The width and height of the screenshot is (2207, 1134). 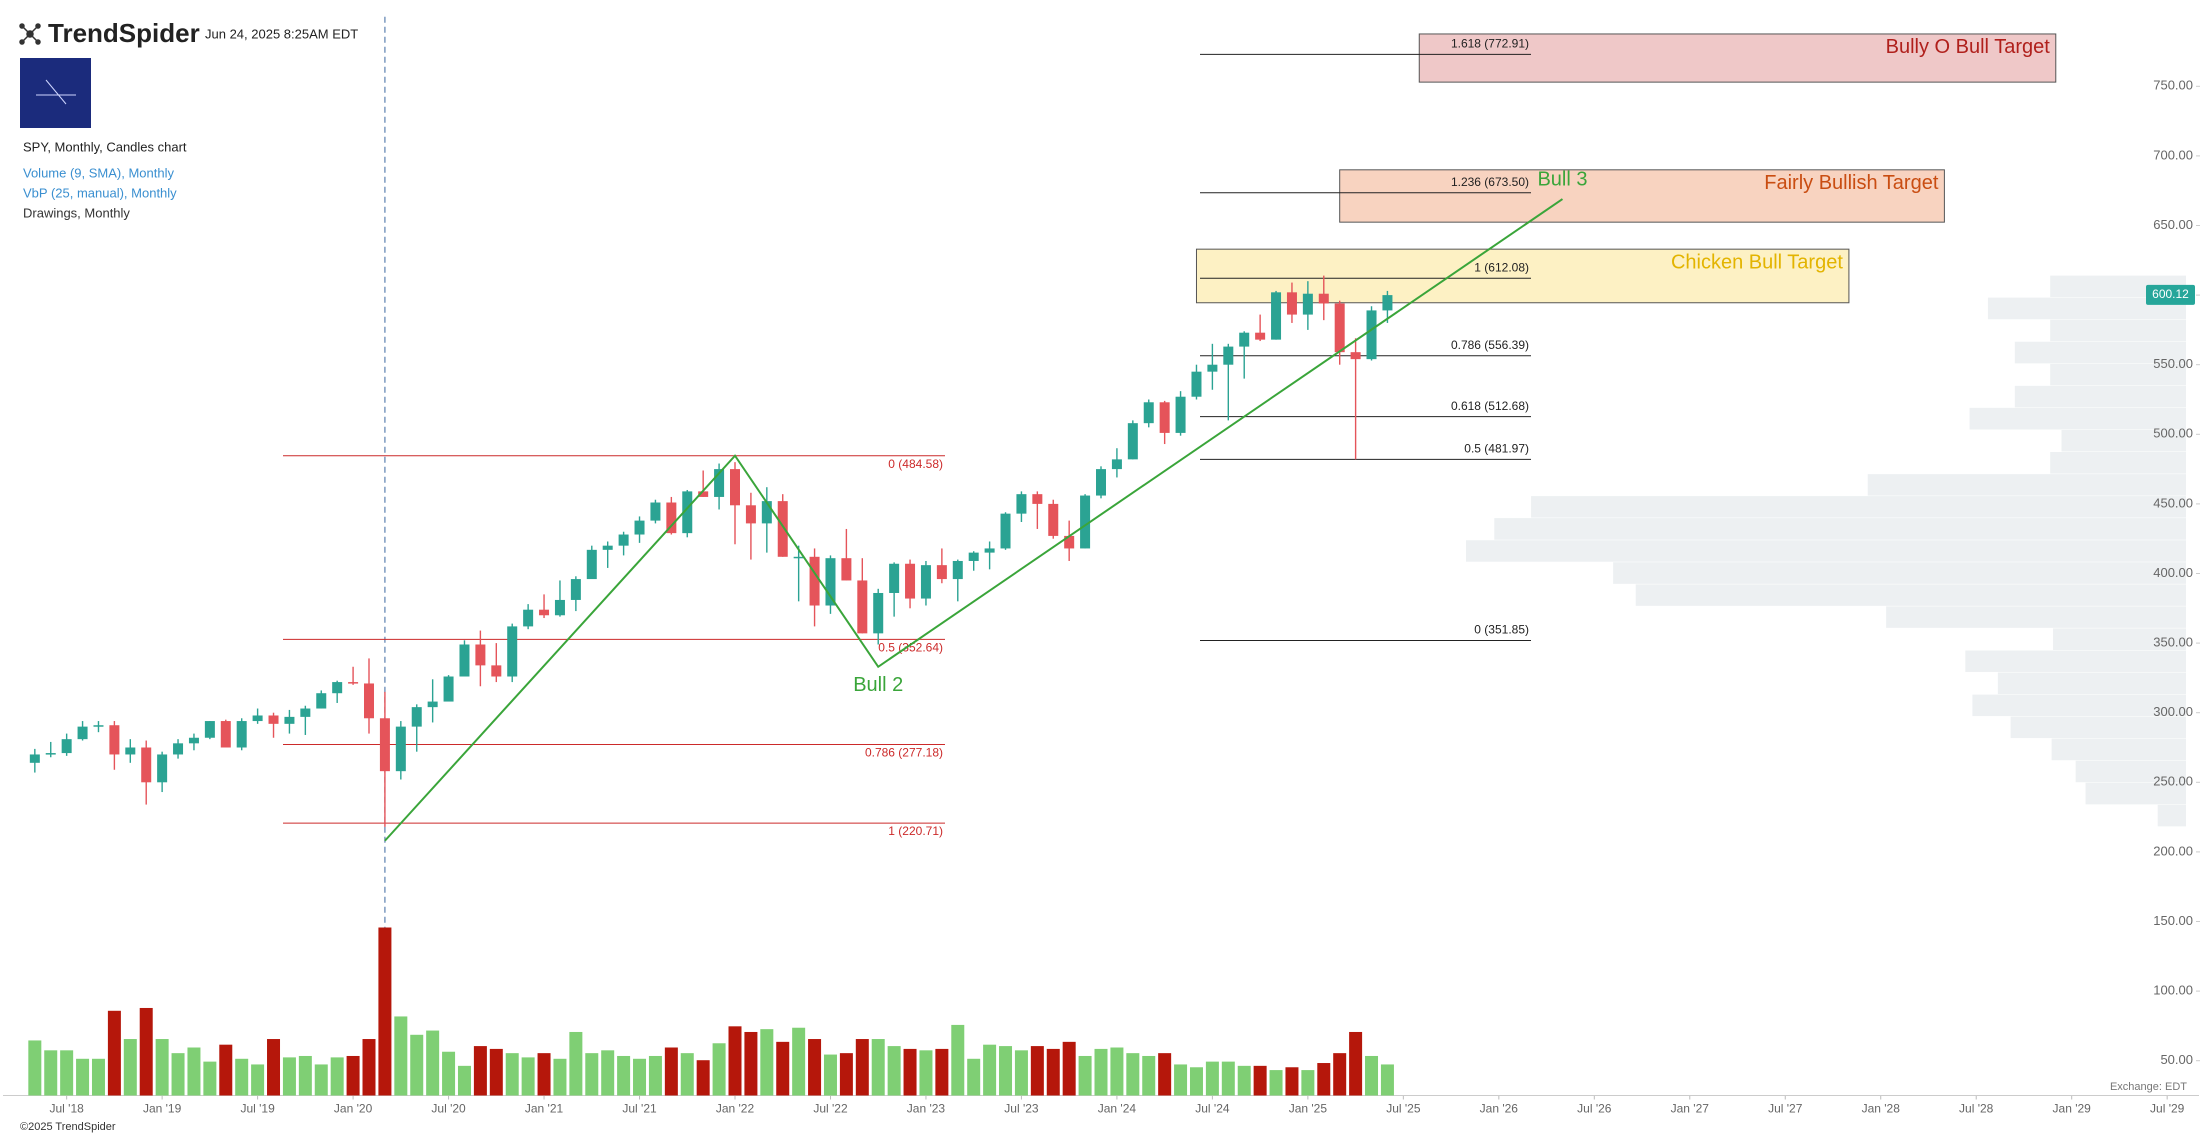 What do you see at coordinates (1490, 406) in the screenshot?
I see `fib-label: 0.618 (512.68)` at bounding box center [1490, 406].